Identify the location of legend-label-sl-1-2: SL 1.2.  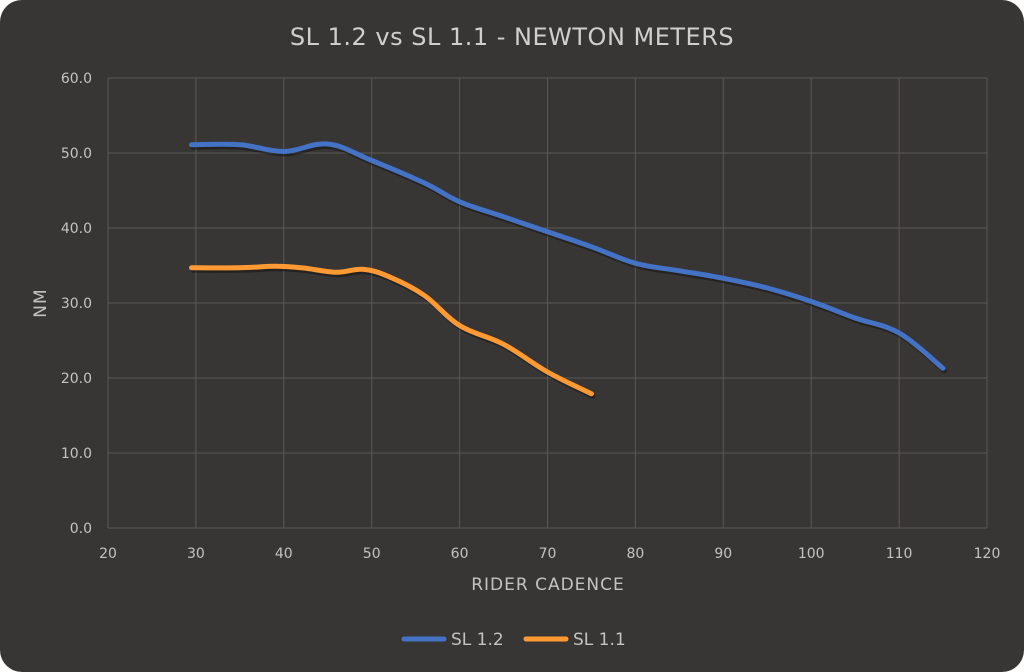
(477, 640).